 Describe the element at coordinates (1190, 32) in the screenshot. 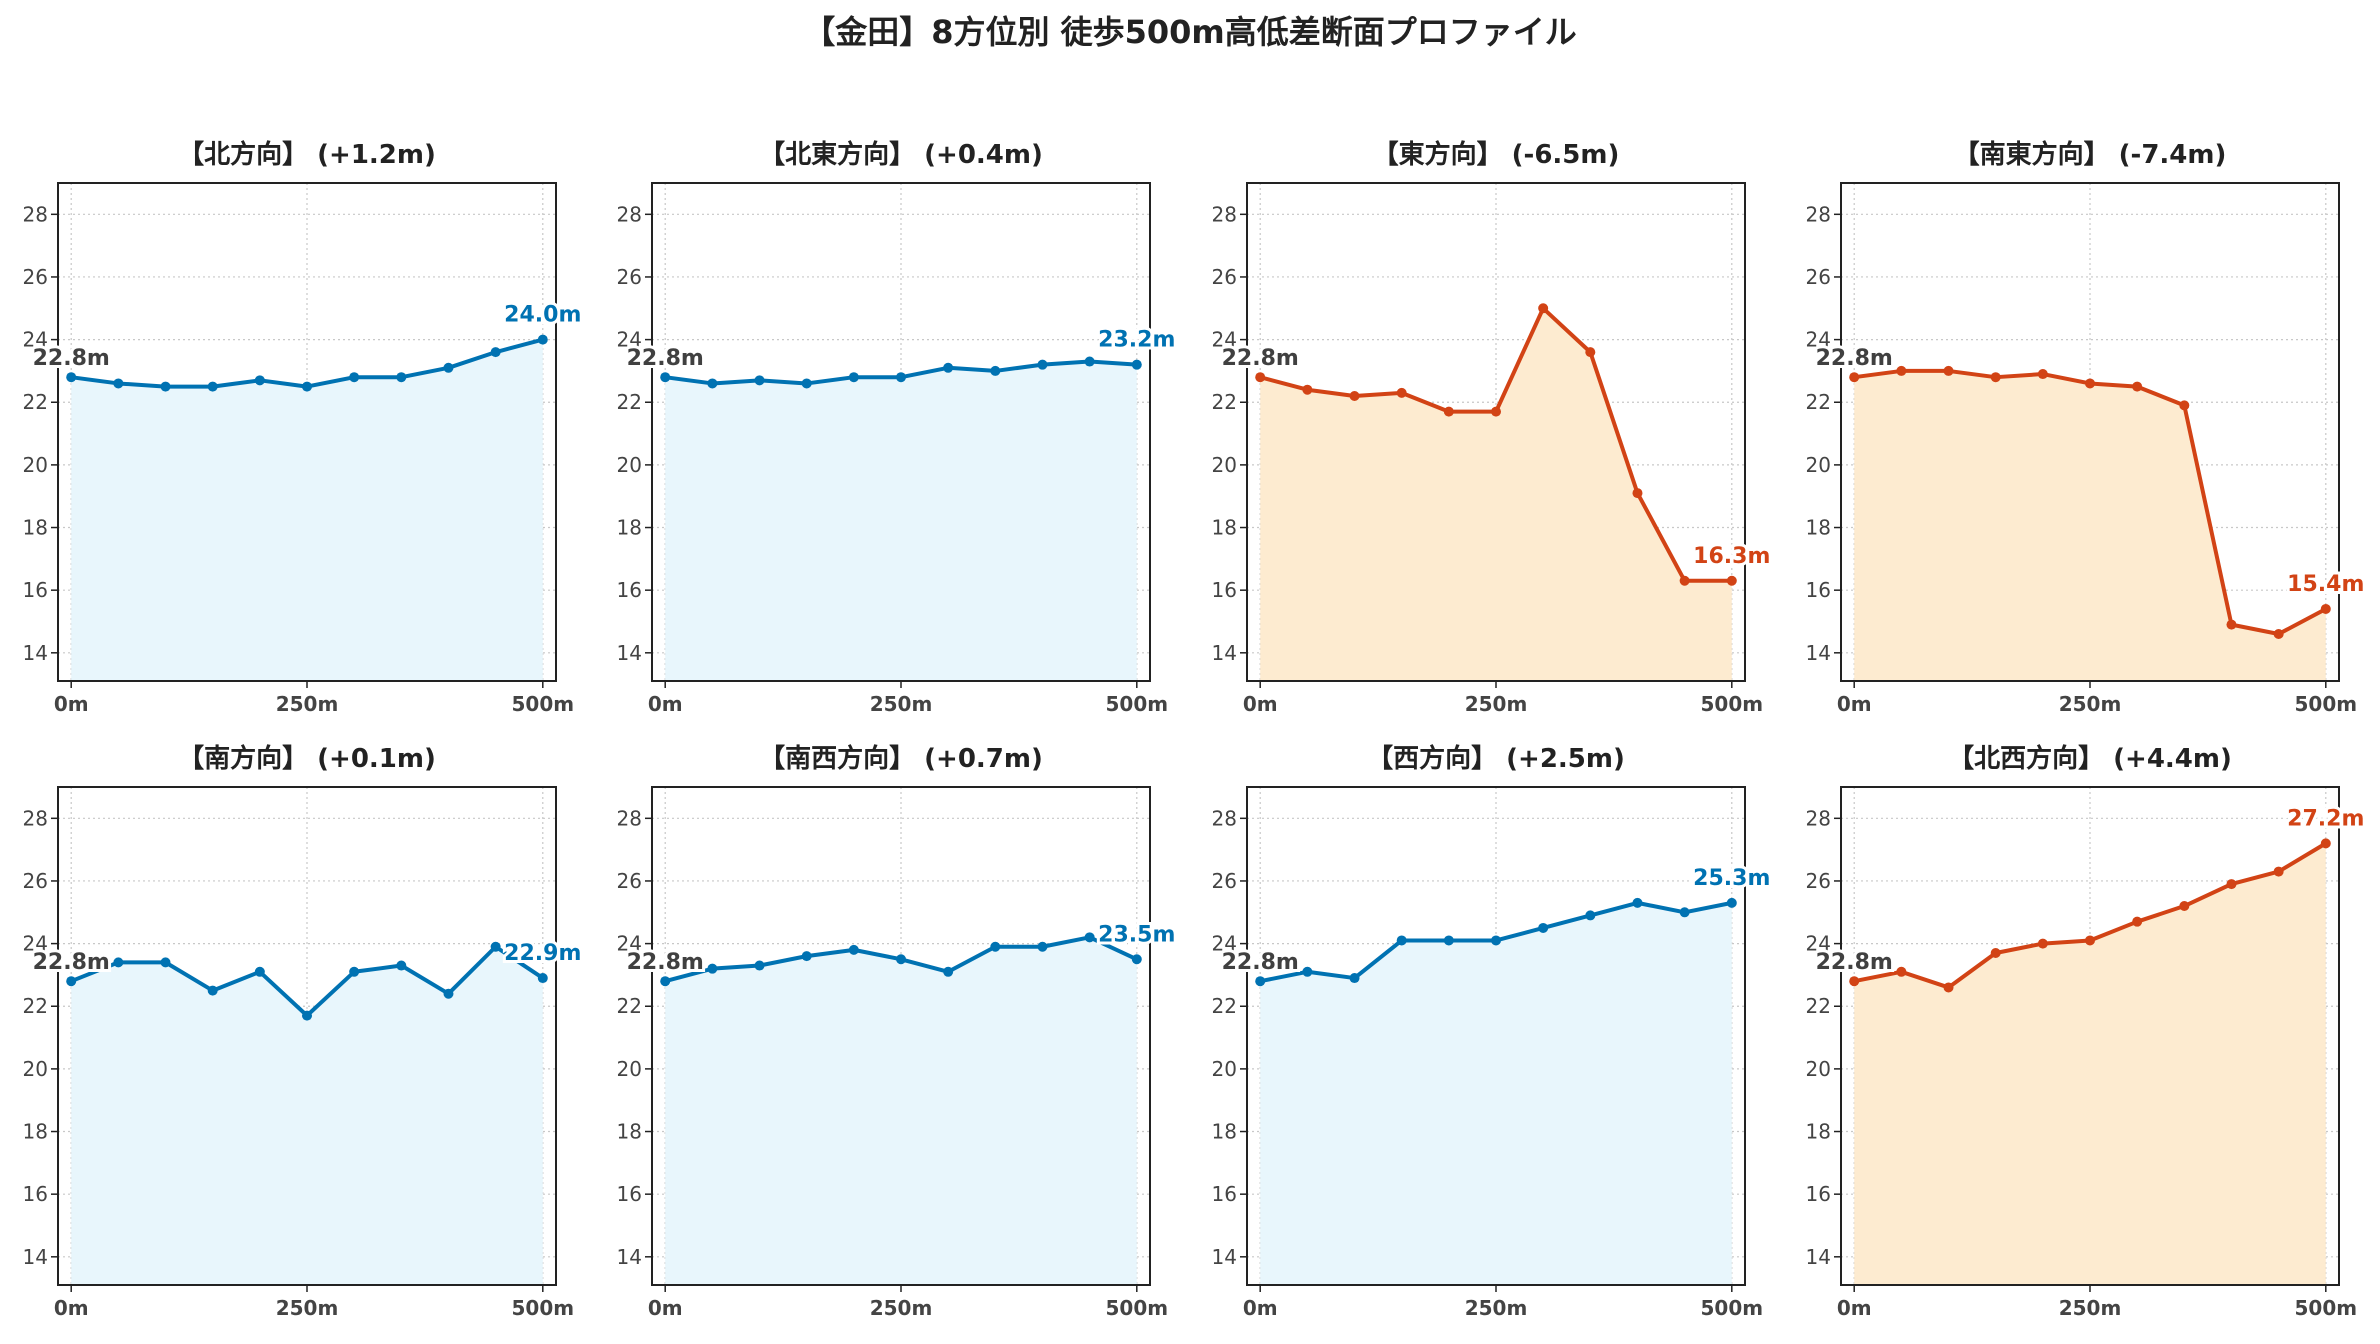

I see `figure-title: 【金田】8方位別 徒歩500m高低差断面プロファイル` at that location.